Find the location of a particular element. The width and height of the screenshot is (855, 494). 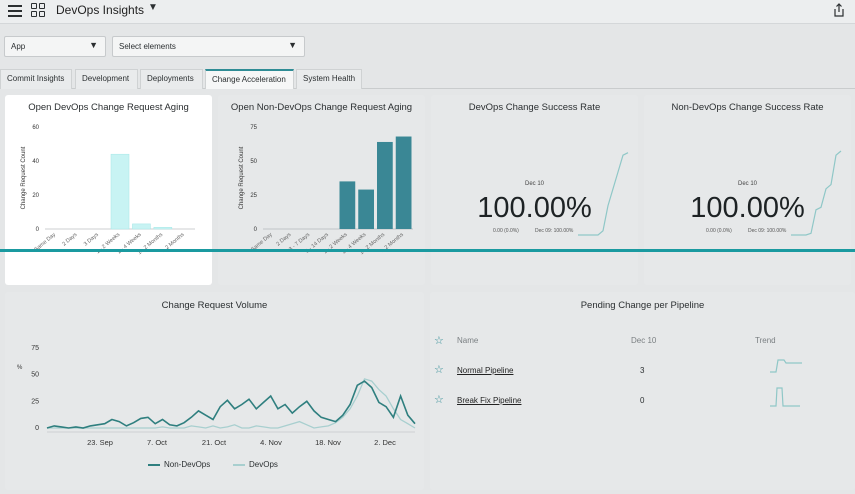

legend-label: Non-DevOps is located at coordinates (187, 464).